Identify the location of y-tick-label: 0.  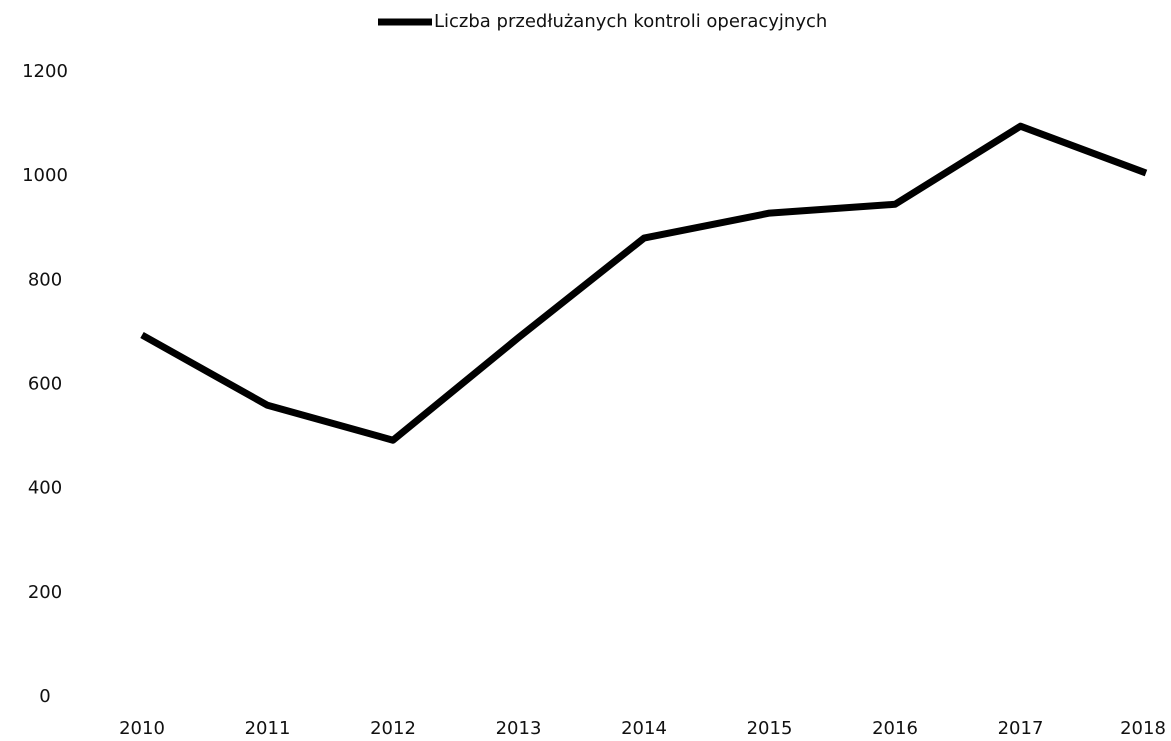
(44, 696).